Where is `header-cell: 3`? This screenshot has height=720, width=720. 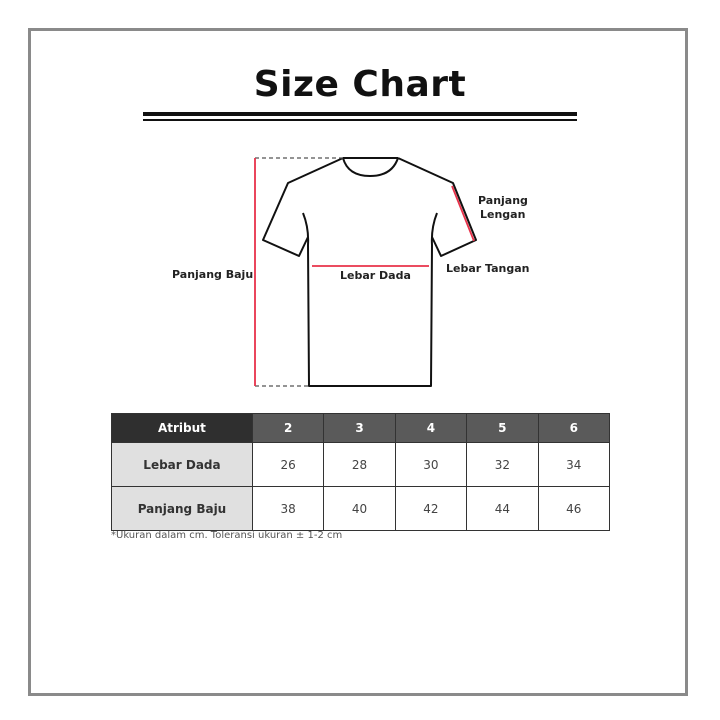 header-cell: 3 is located at coordinates (359, 428).